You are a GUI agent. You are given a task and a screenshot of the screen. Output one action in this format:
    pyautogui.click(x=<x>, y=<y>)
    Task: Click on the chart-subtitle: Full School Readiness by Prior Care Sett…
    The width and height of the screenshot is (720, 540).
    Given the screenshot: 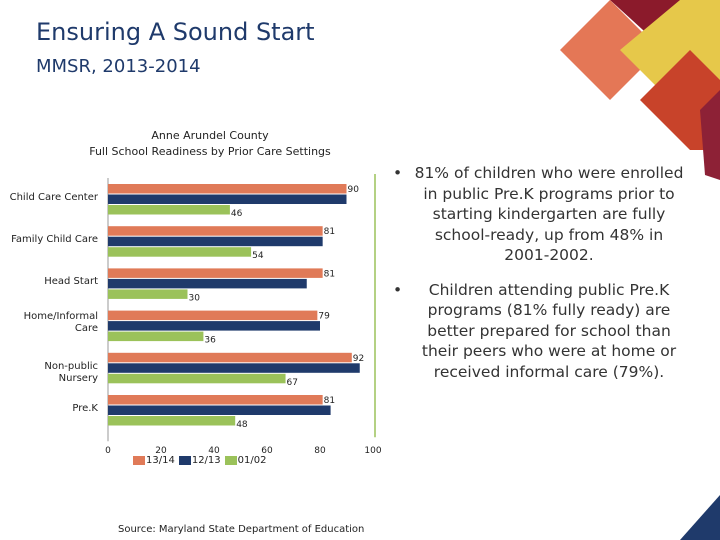 What is the action you would take?
    pyautogui.click(x=210, y=151)
    